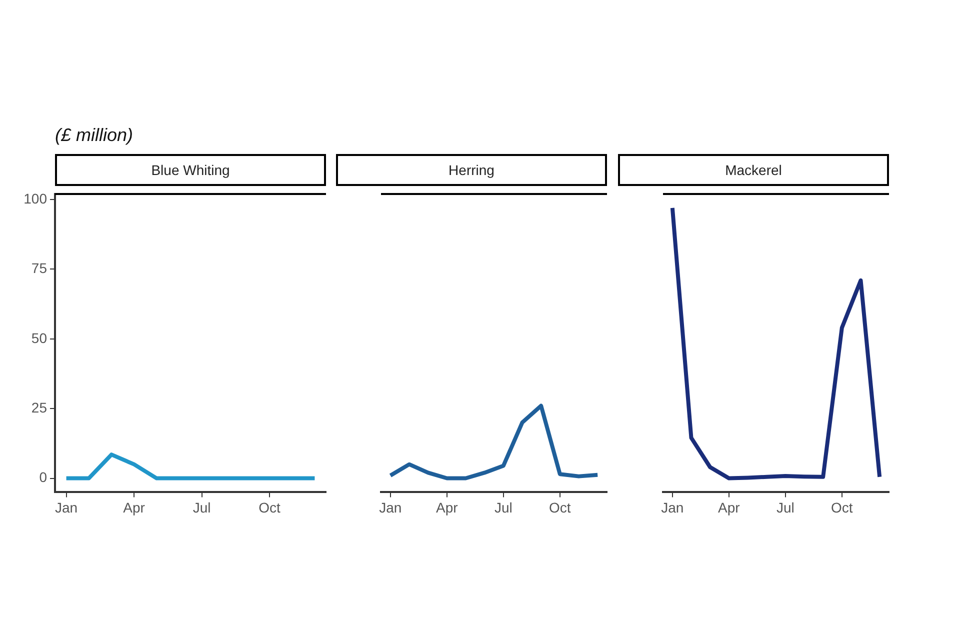 The image size is (960, 640). What do you see at coordinates (39, 268) in the screenshot?
I see `y-tick-label: 75` at bounding box center [39, 268].